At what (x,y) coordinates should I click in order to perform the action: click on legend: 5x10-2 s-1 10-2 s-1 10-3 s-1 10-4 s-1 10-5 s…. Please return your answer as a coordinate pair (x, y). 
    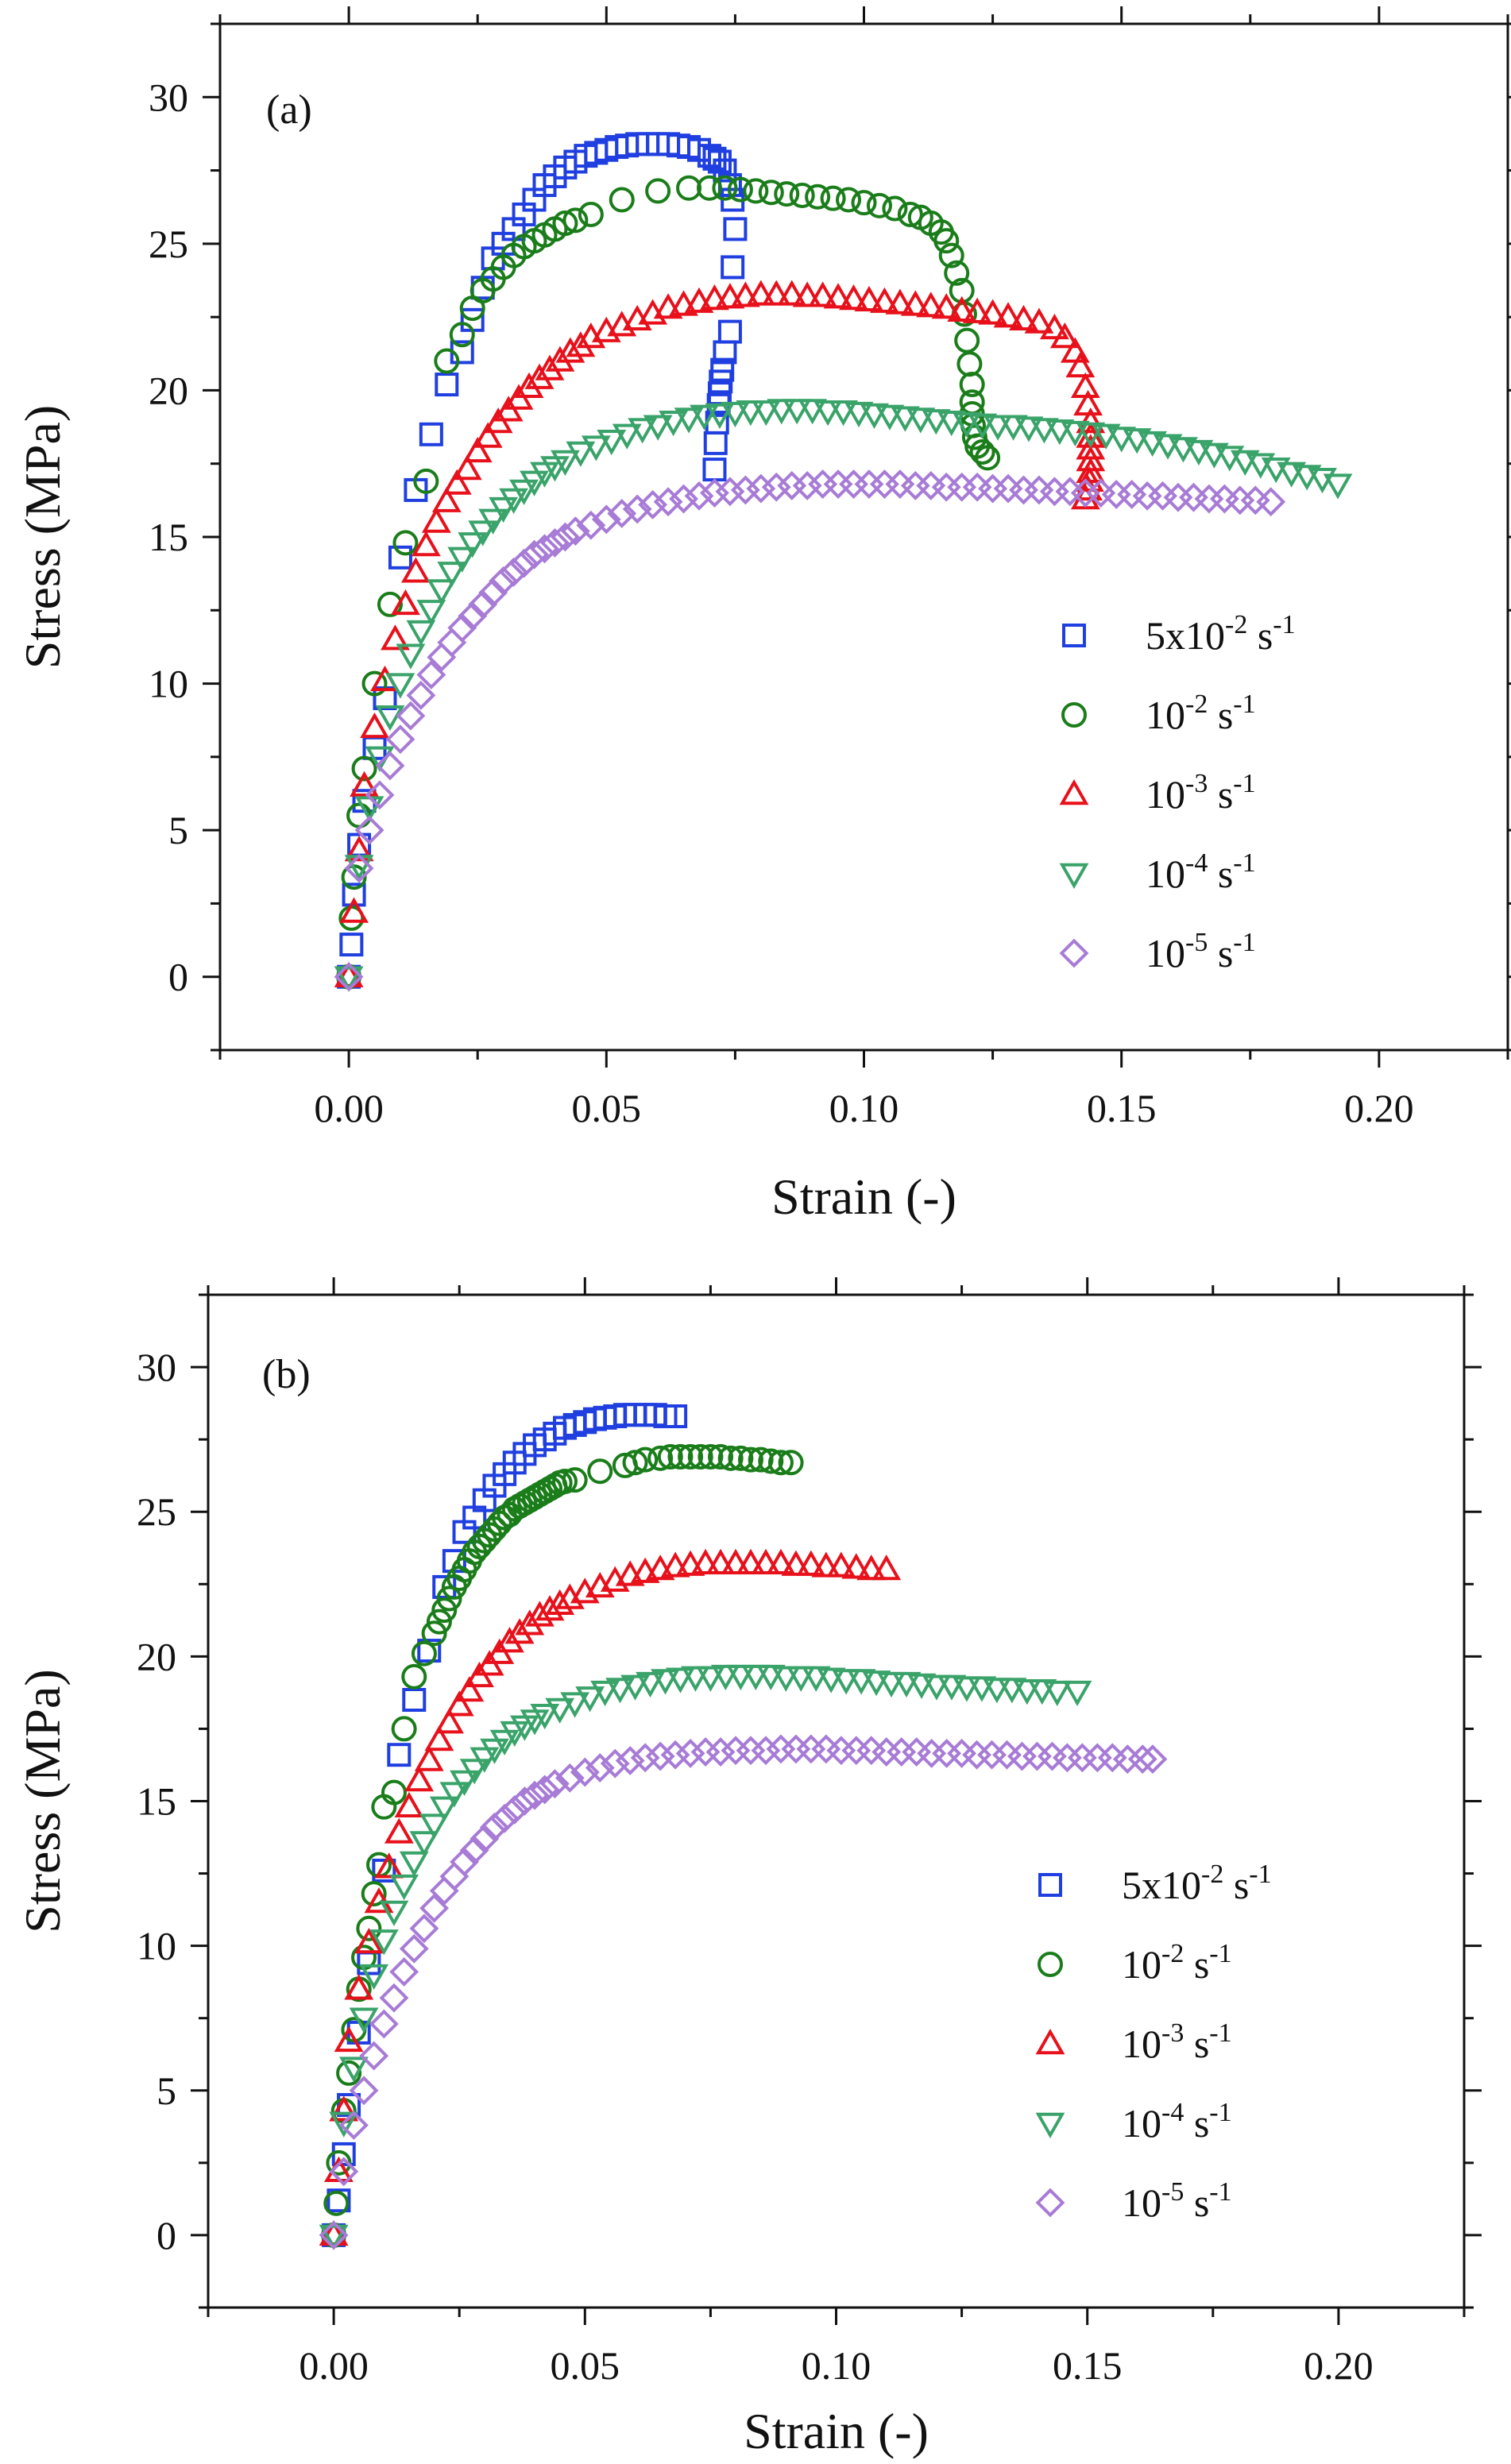
    Looking at the image, I should click on (1153, 2042).